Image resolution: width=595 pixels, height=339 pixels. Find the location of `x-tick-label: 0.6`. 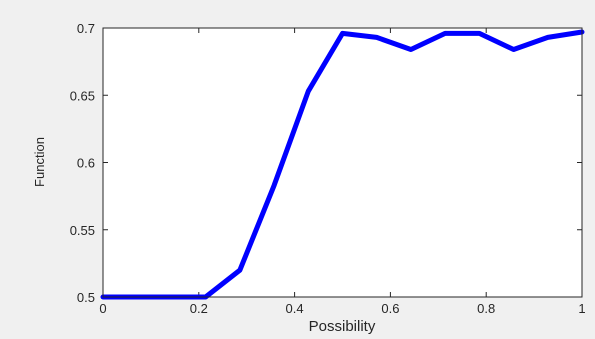

x-tick-label: 0.6 is located at coordinates (390, 308).